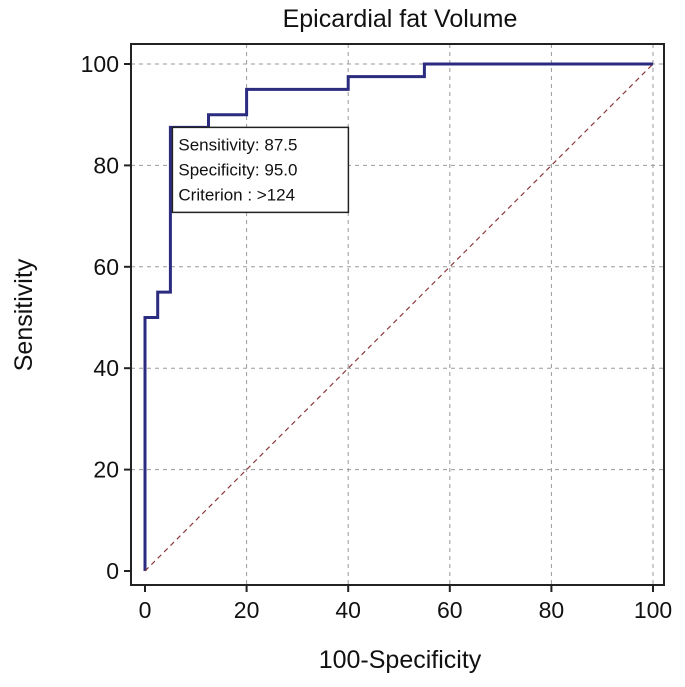  Describe the element at coordinates (247, 610) in the screenshot. I see `x-tick-label: 20` at that location.